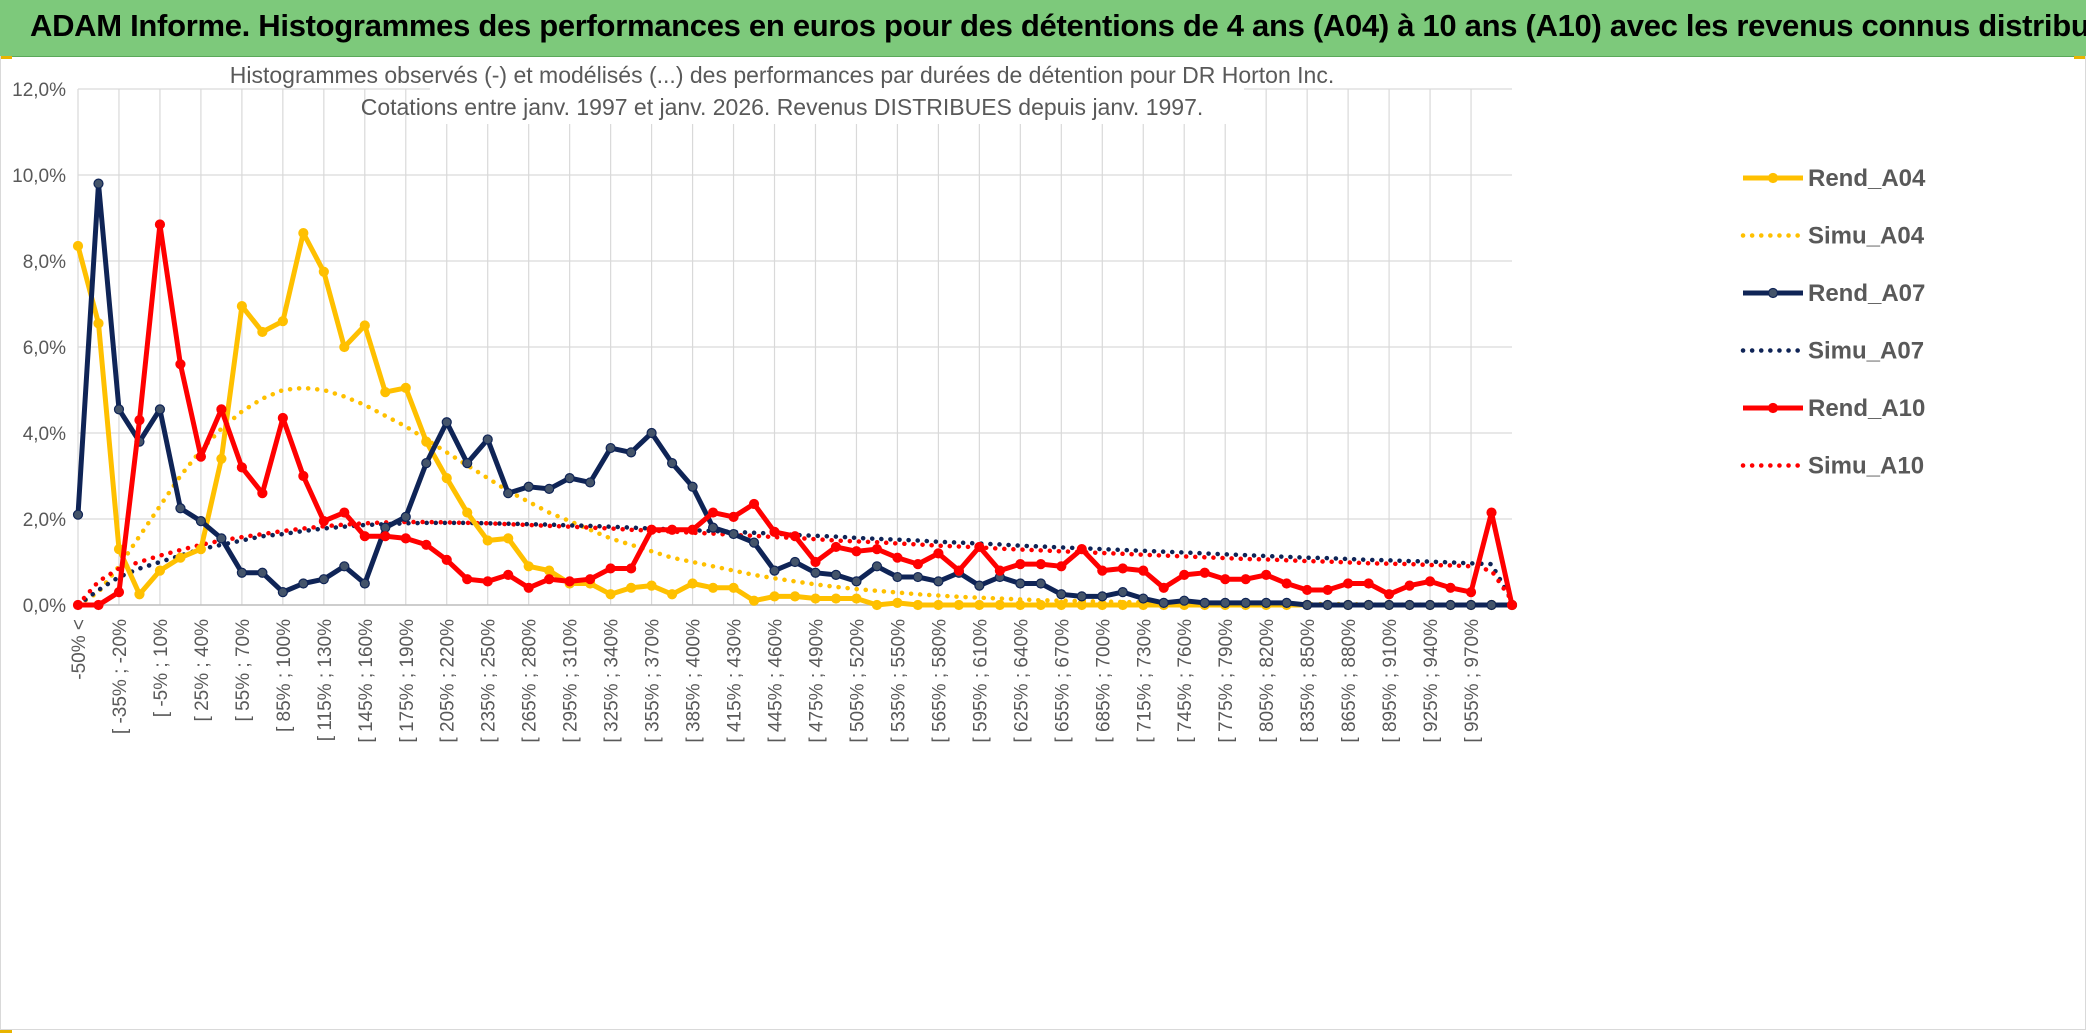 Image resolution: width=2086 pixels, height=1033 pixels. Describe the element at coordinates (1867, 178) in the screenshot. I see `legend-label: Rend_A04` at that location.